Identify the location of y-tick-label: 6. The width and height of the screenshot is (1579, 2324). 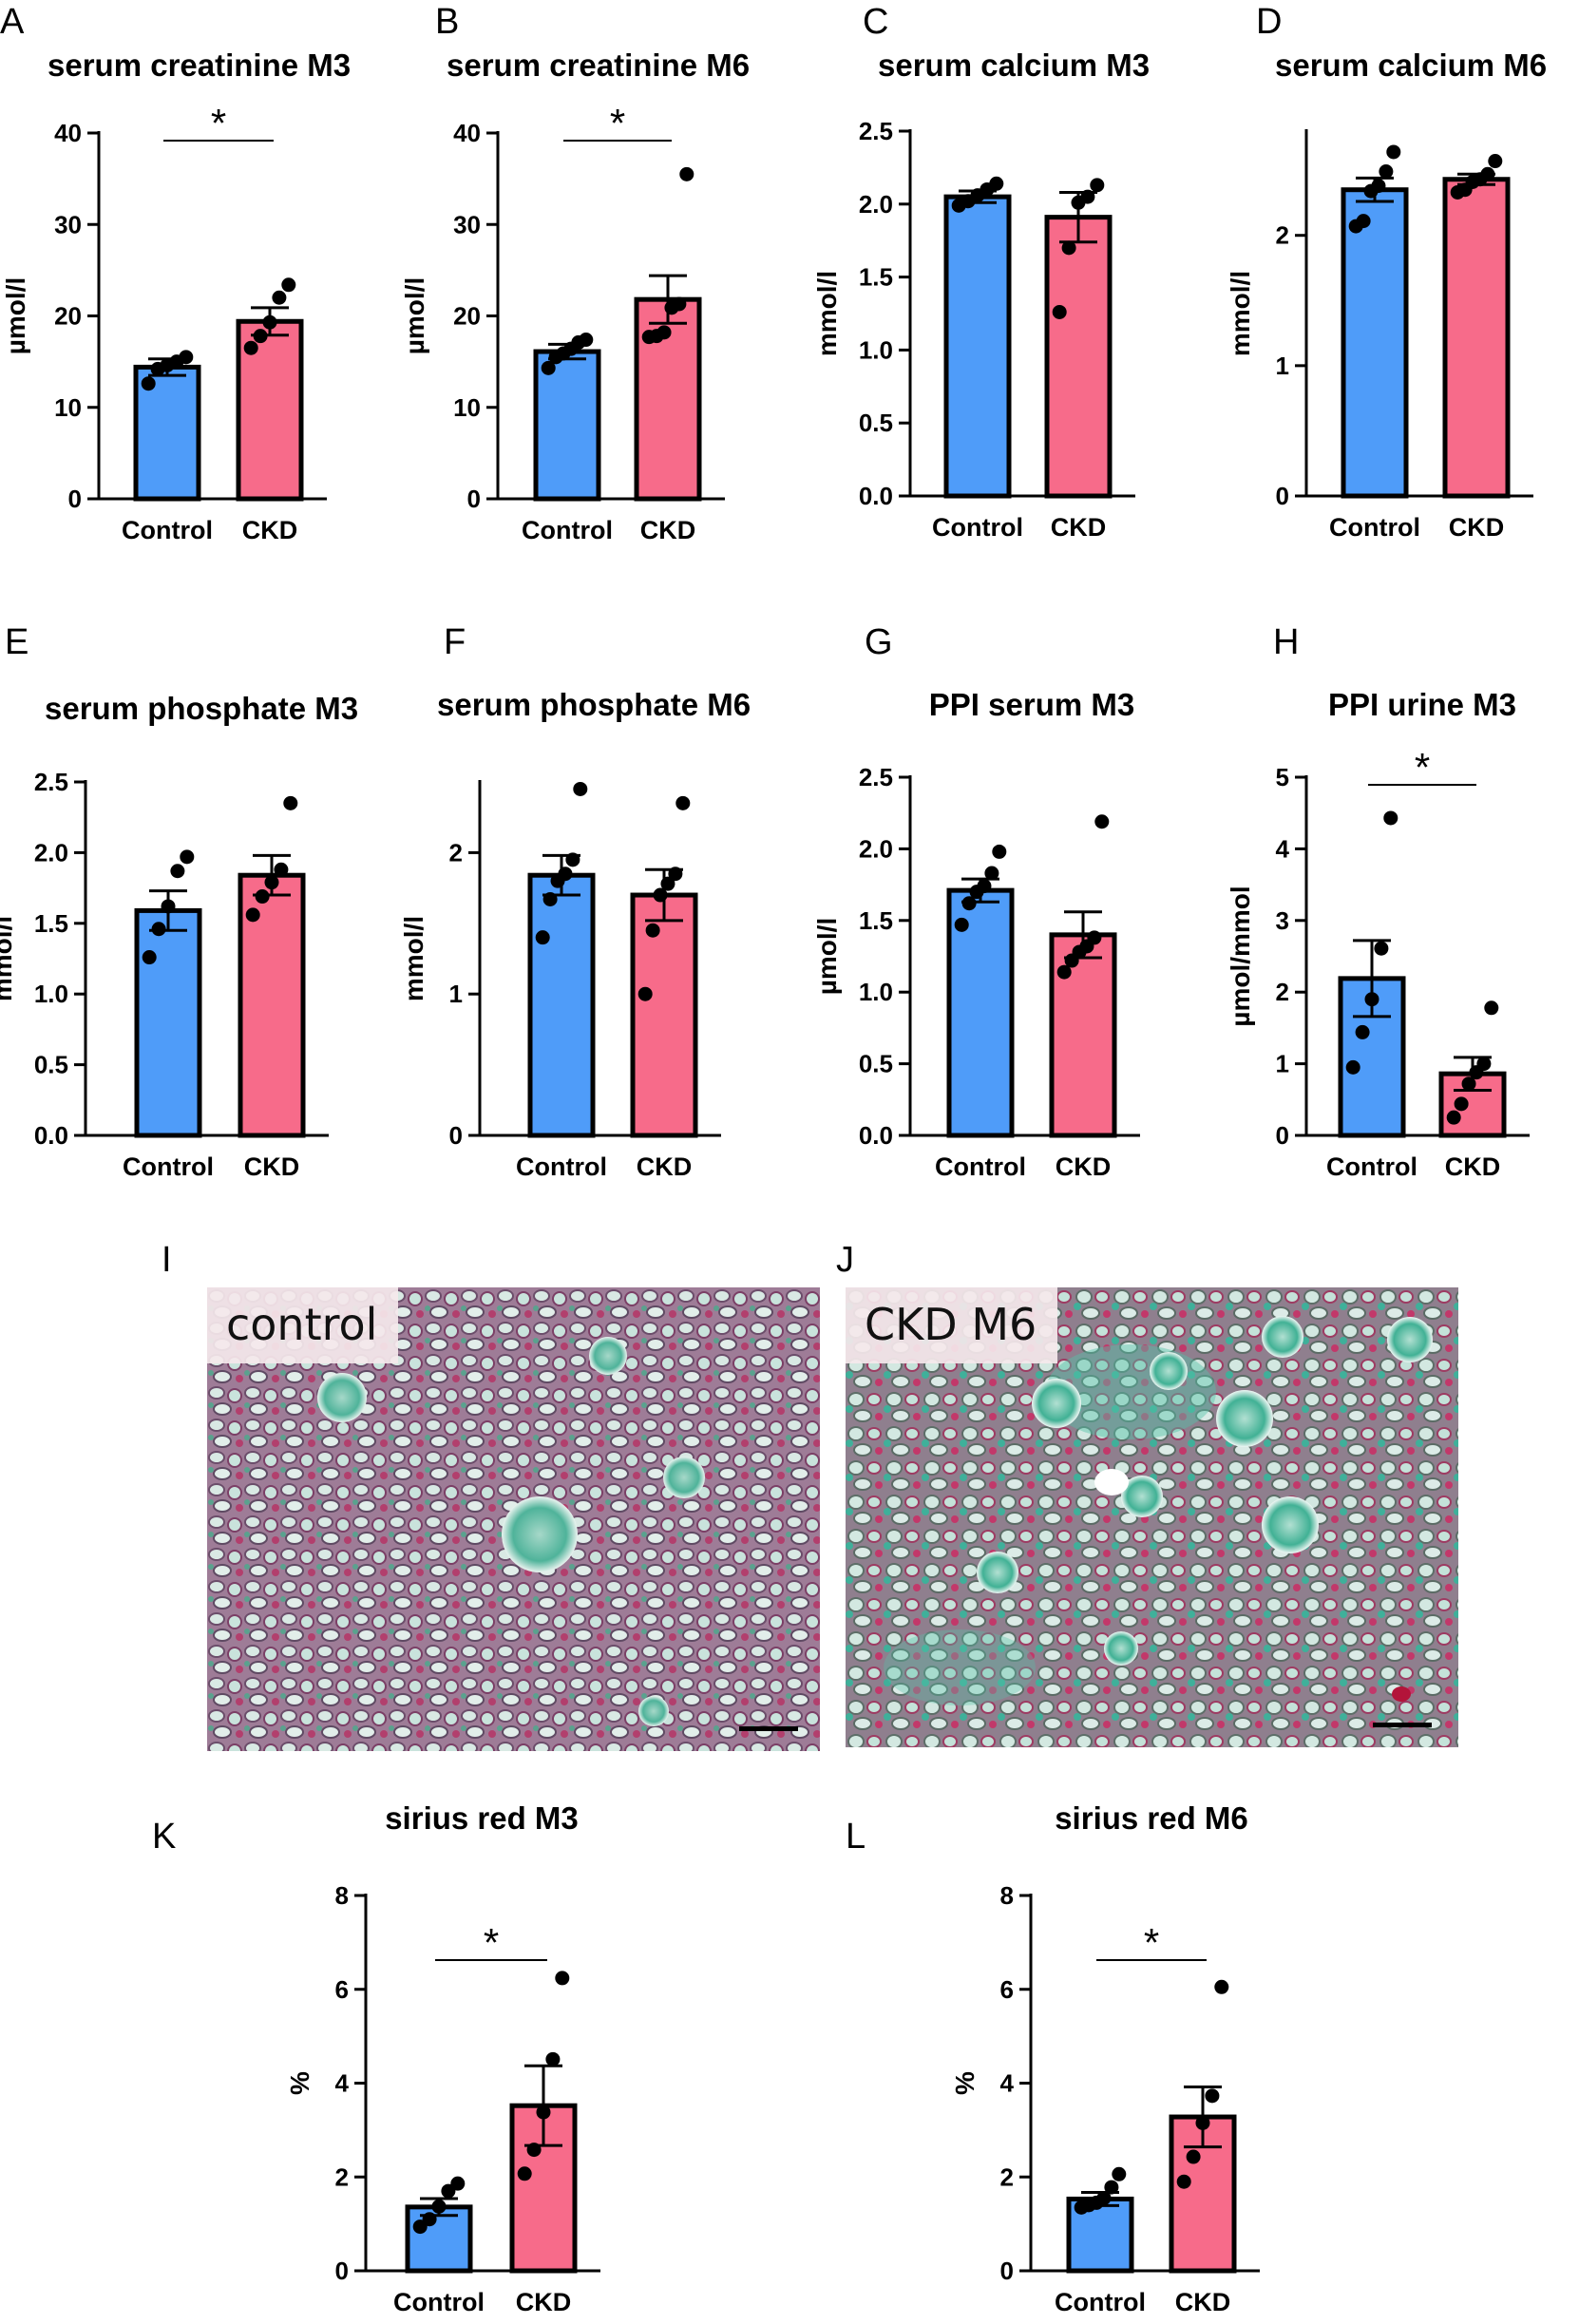
(1007, 1989).